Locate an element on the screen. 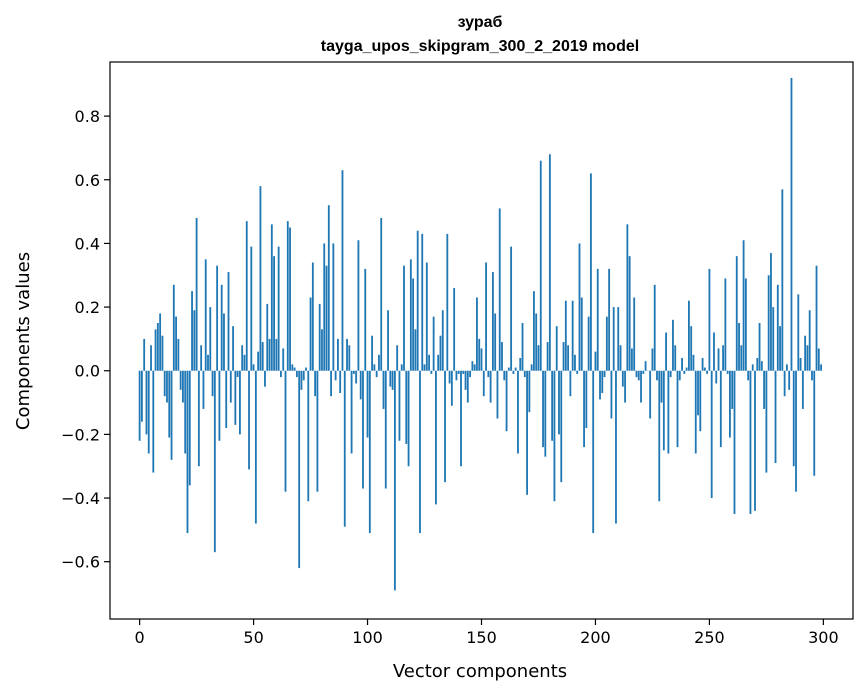 Image resolution: width=867 pixels, height=696 pixels. y-tick-label: 0.0 is located at coordinates (87, 371).